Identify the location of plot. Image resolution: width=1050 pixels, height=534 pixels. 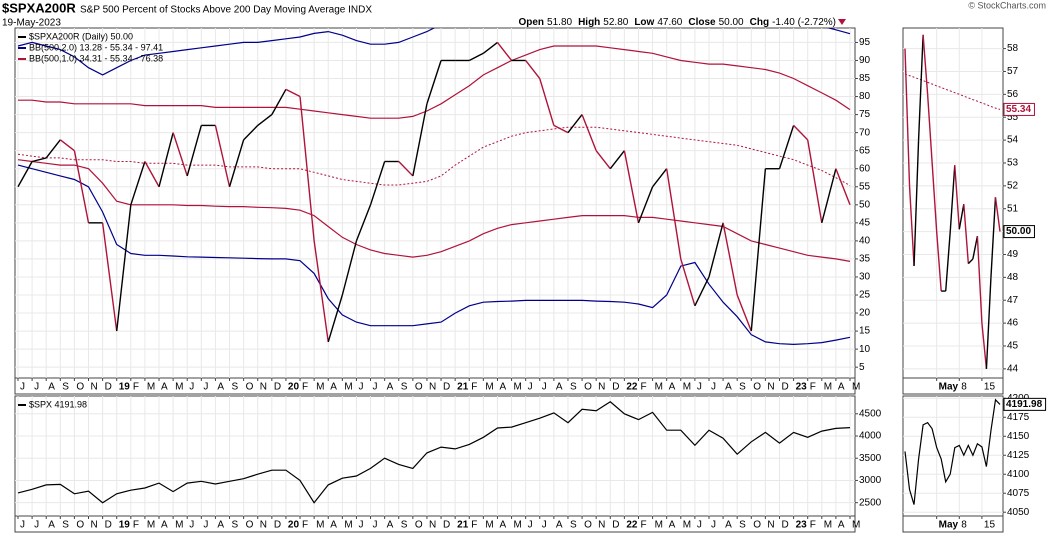
(952, 201).